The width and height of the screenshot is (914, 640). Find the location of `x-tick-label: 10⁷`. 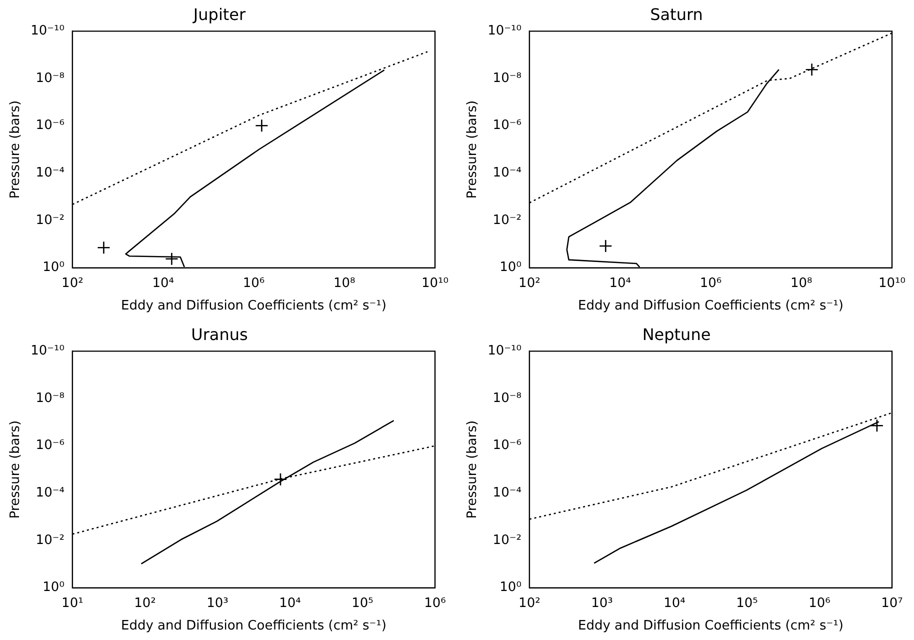

x-tick-label: 10⁷ is located at coordinates (892, 603).